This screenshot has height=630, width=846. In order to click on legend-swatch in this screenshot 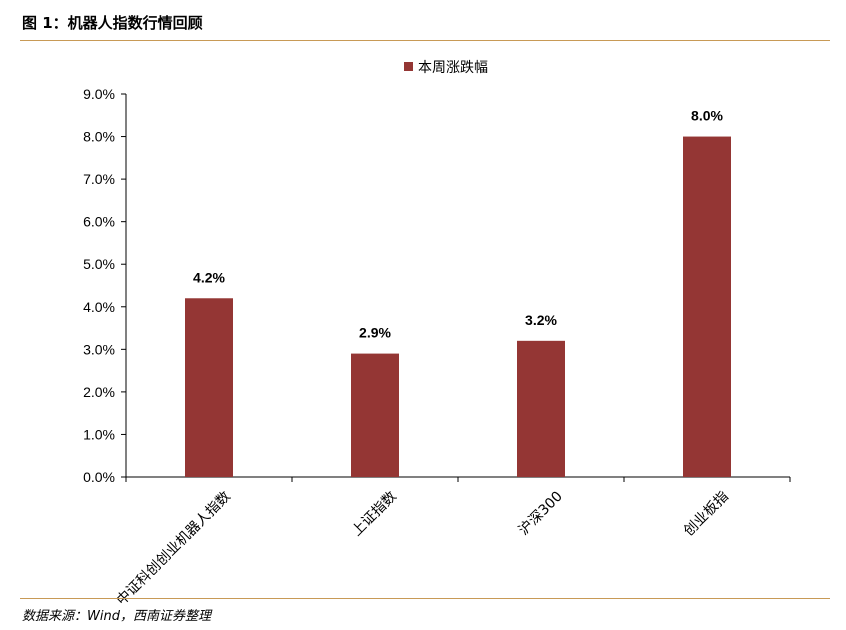, I will do `click(408, 66)`.